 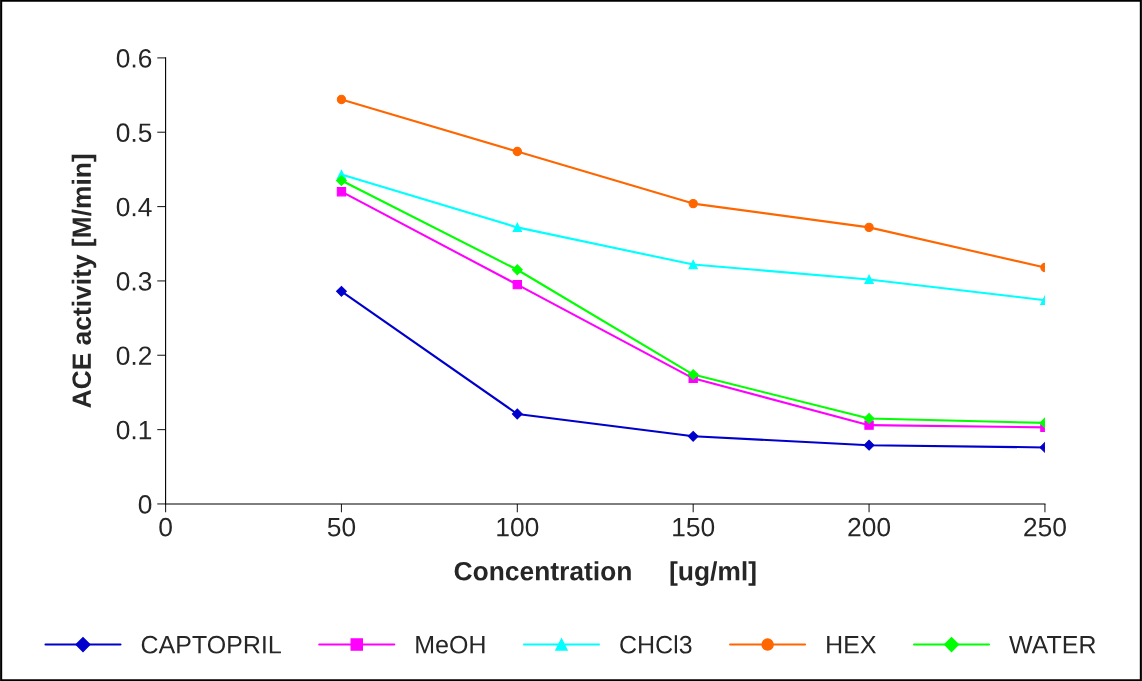 I want to click on x-tick-label: 100, so click(x=518, y=527).